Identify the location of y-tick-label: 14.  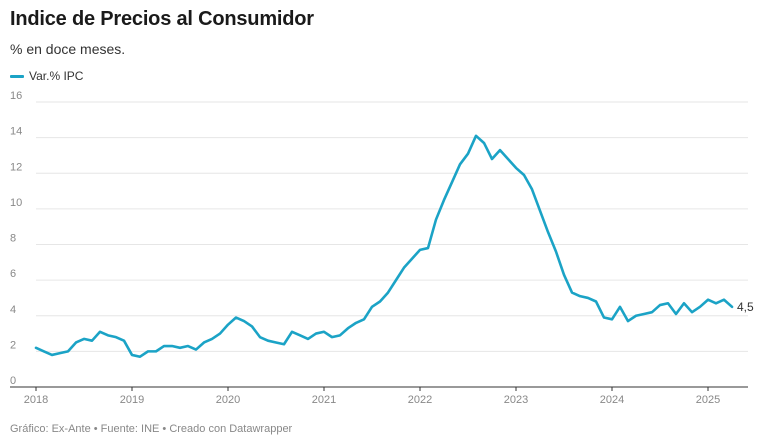
(16, 132).